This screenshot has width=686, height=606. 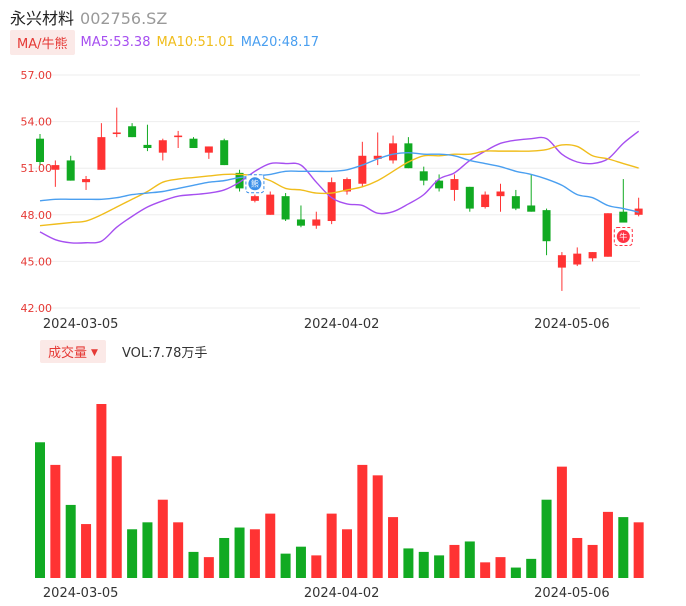 I want to click on ma-legend: MA/牛熊 MA5:53.38 MA10:51.01 MA20:48.17, so click(x=167, y=42).